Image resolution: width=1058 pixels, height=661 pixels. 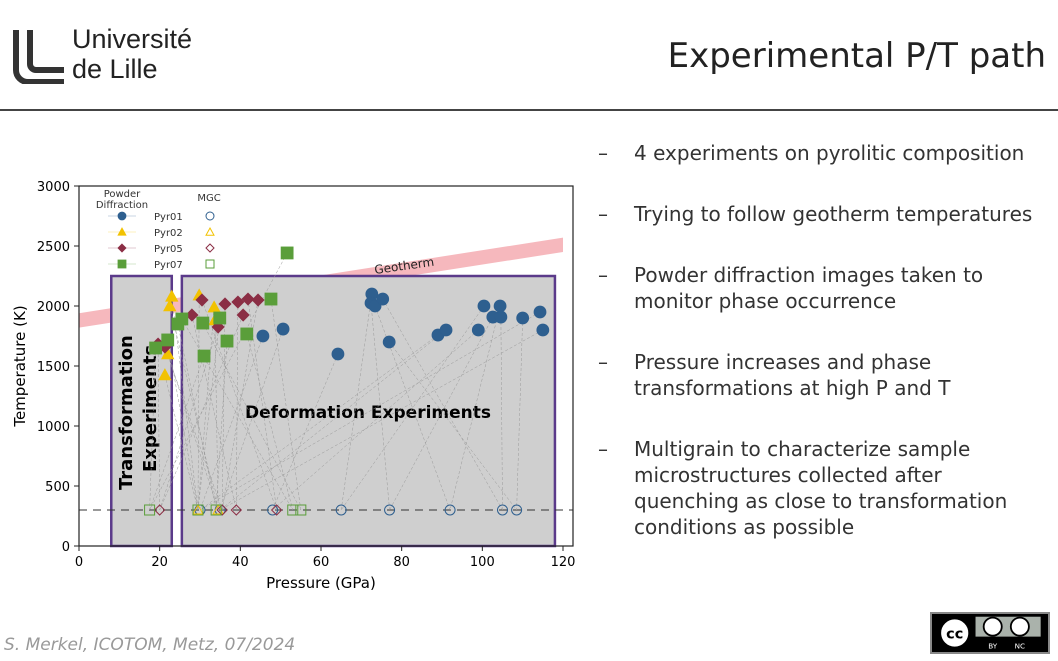 I want to click on y-axis-label: Temperature (K), so click(x=20, y=366).